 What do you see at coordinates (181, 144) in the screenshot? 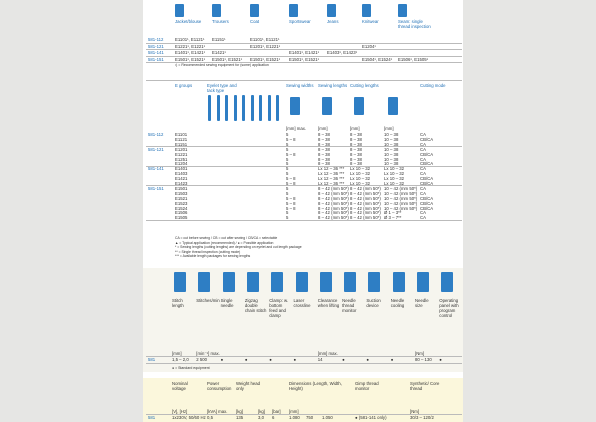
I see `cell: E1151` at bounding box center [181, 144].